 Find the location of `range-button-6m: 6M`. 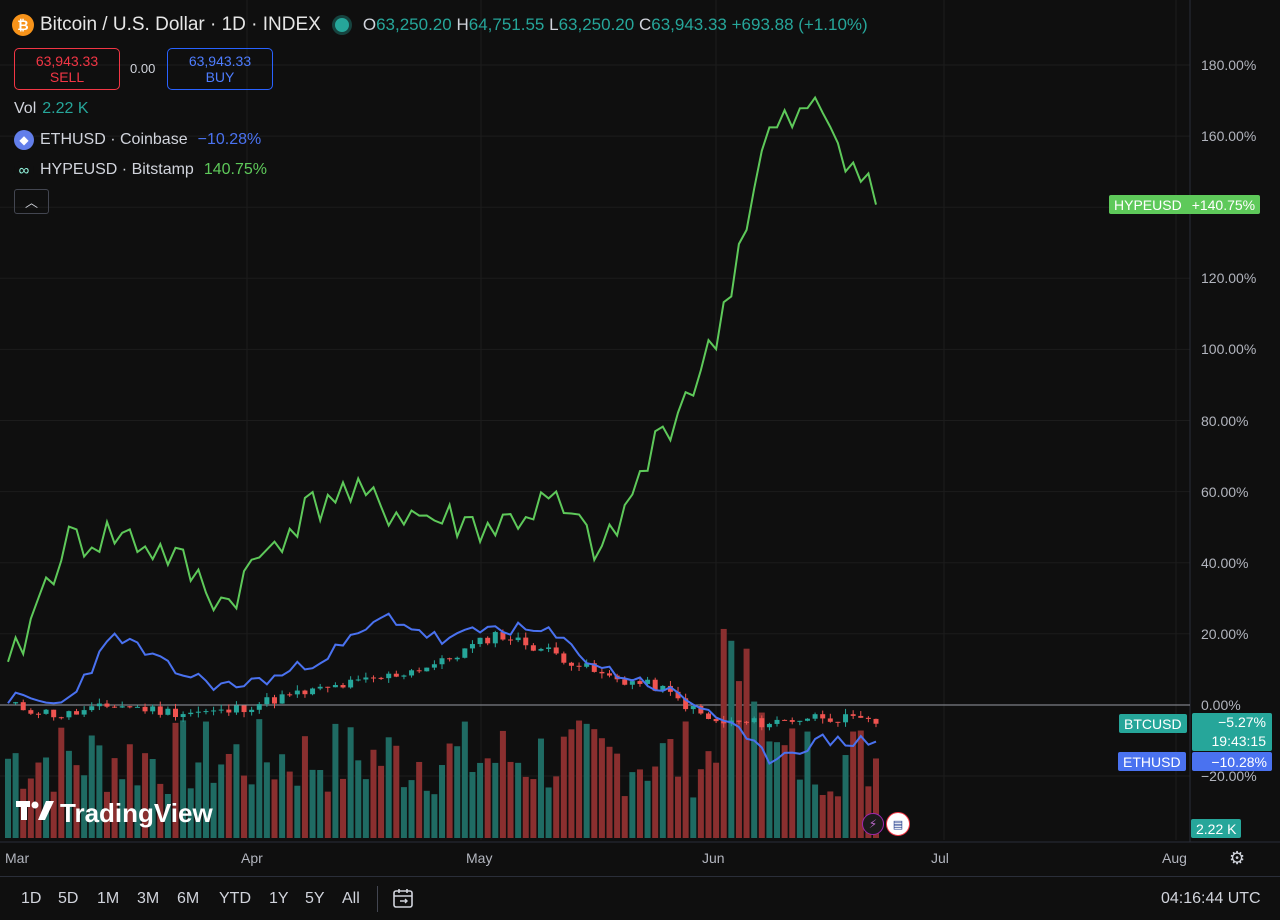

range-button-6m: 6M is located at coordinates (188, 898).